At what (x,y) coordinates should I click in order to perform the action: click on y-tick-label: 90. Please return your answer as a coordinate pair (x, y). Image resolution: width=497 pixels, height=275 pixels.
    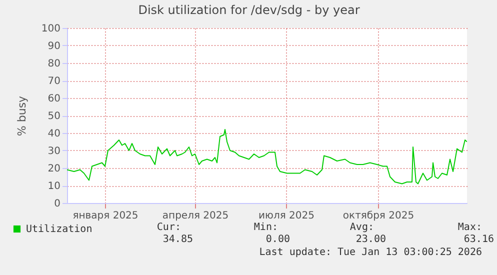
    Looking at the image, I should click on (54, 46).